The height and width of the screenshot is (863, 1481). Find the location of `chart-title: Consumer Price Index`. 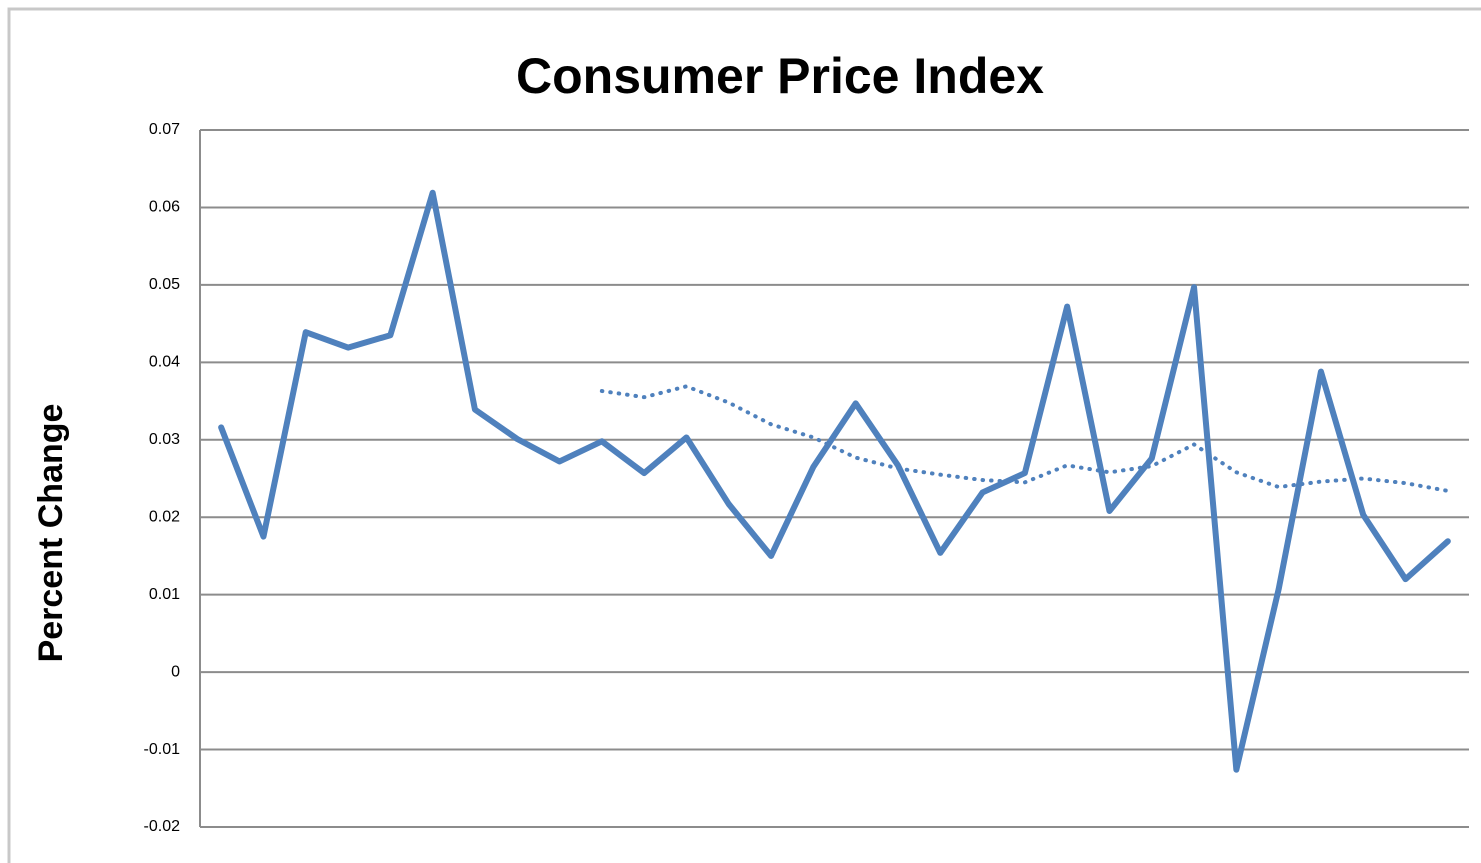

chart-title: Consumer Price Index is located at coordinates (780, 76).